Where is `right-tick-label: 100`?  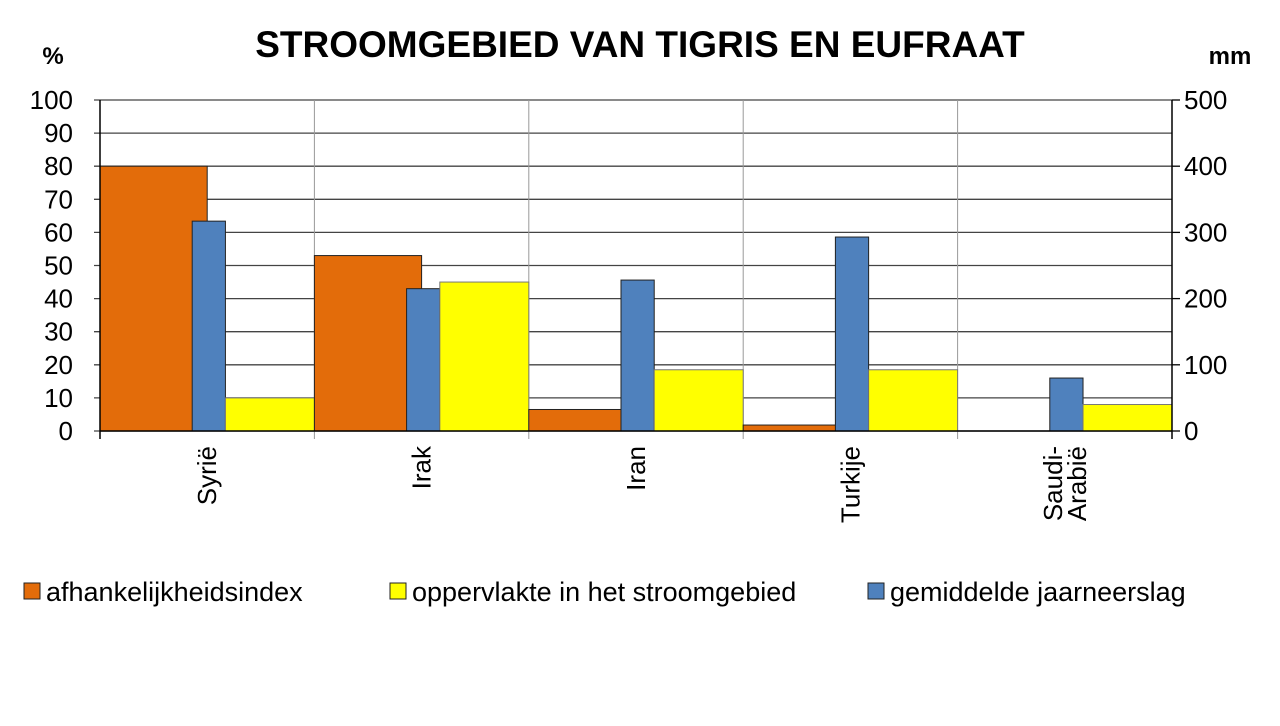 right-tick-label: 100 is located at coordinates (1205, 365).